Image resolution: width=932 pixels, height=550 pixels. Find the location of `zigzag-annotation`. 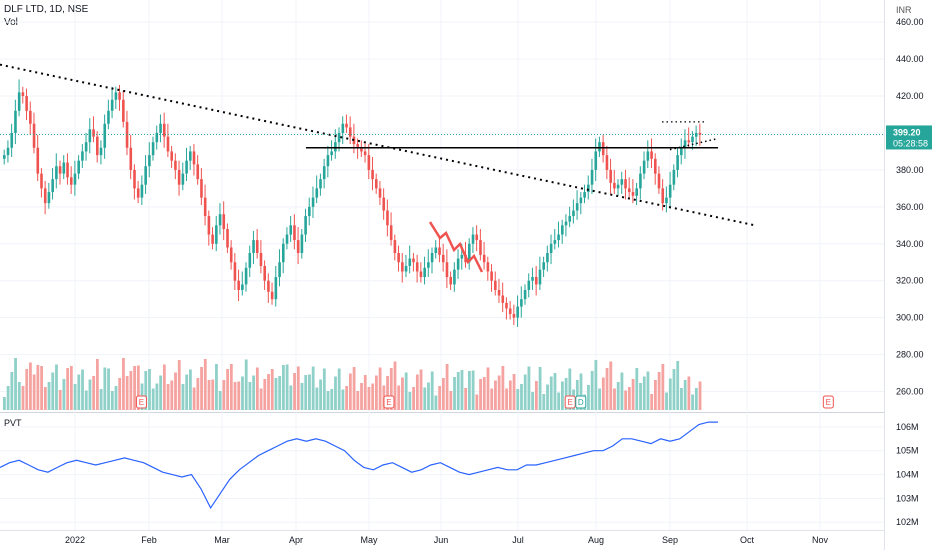

zigzag-annotation is located at coordinates (456, 247).